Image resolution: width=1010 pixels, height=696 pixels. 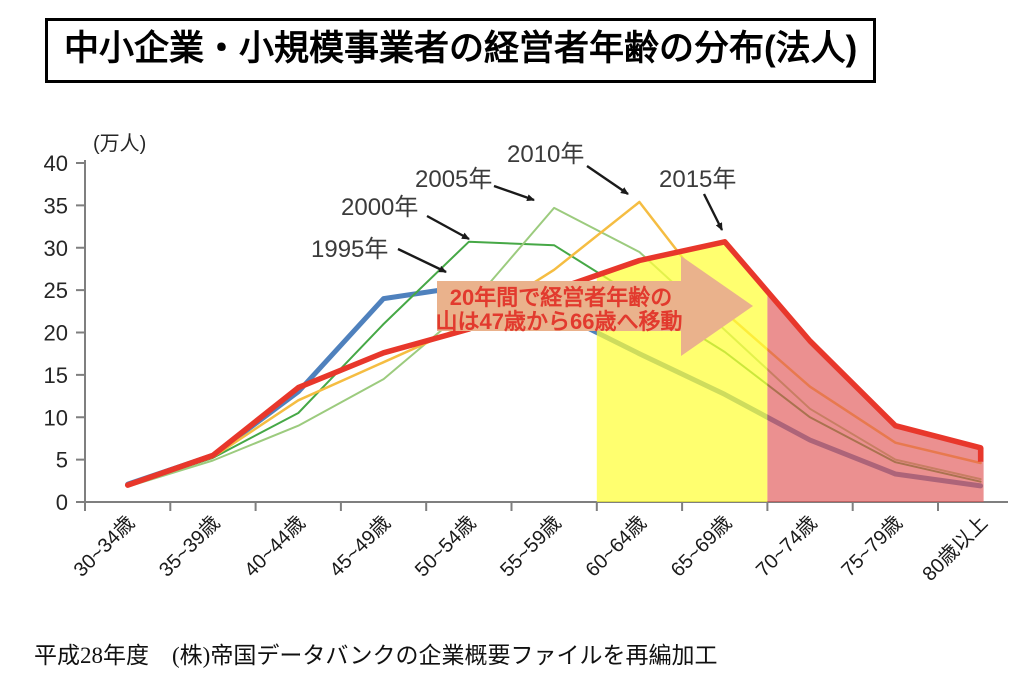 I want to click on x-category-label: 30~34歳, so click(x=104, y=546).